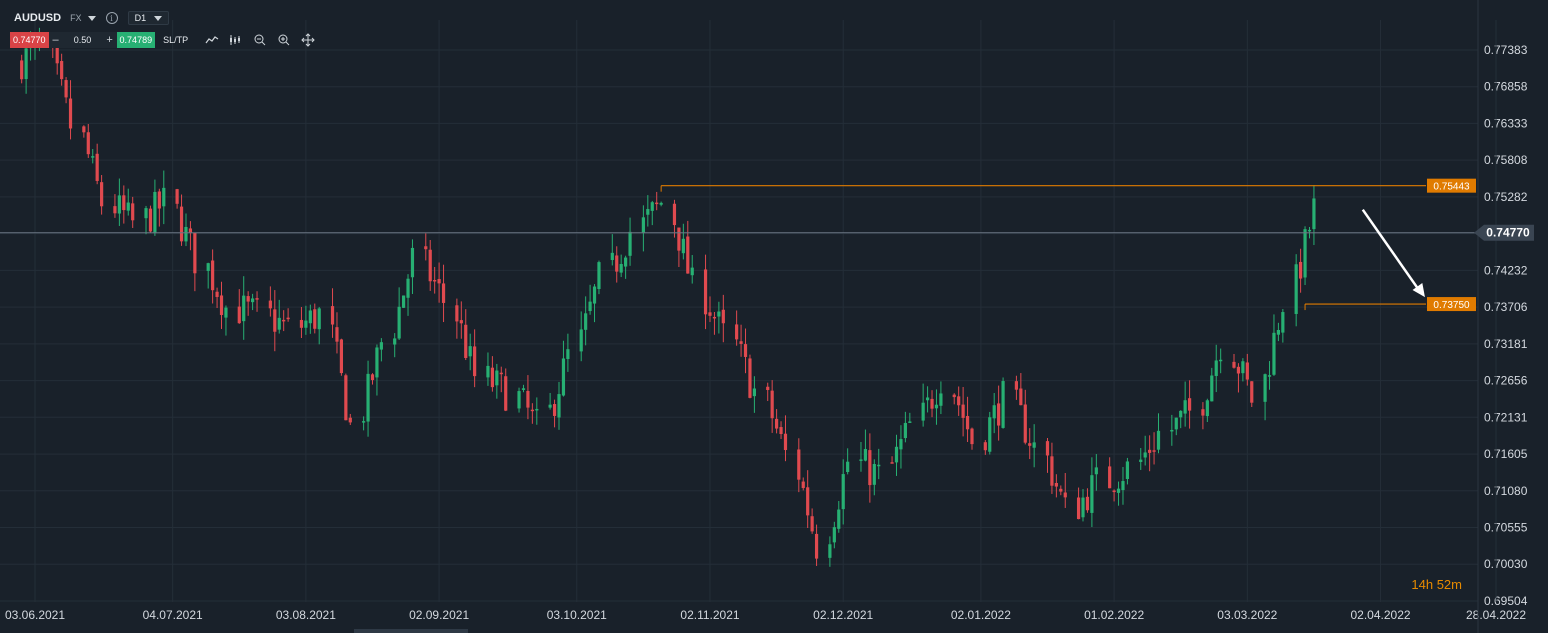  Describe the element at coordinates (1506, 344) in the screenshot. I see `y-tick-label: 0.73181` at that location.